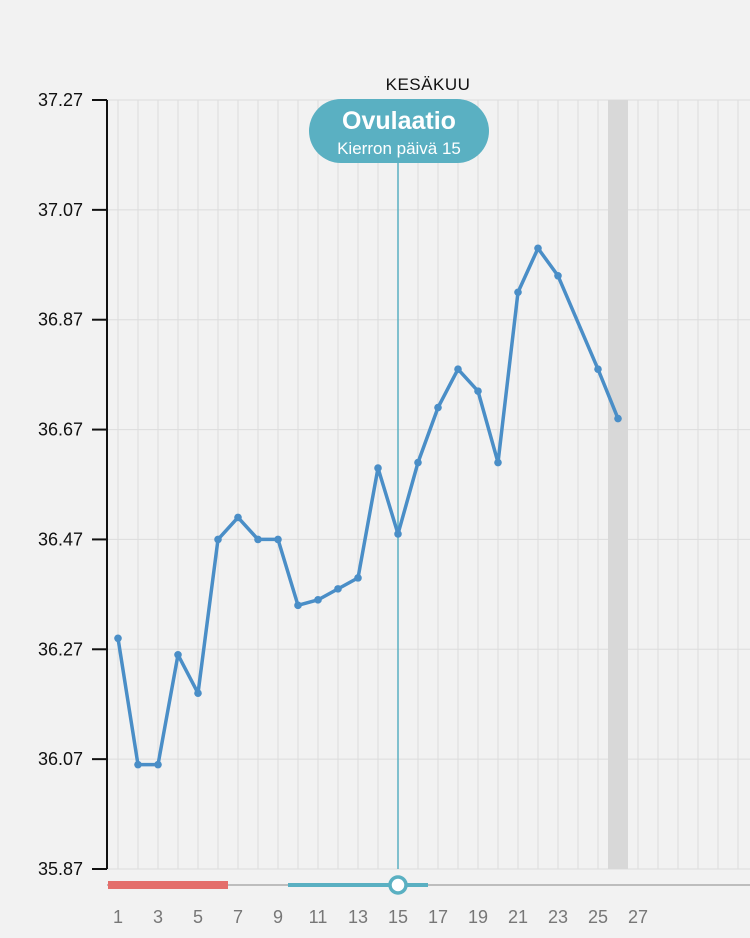 The width and height of the screenshot is (750, 938). I want to click on cycle-timeline, so click(428, 885).